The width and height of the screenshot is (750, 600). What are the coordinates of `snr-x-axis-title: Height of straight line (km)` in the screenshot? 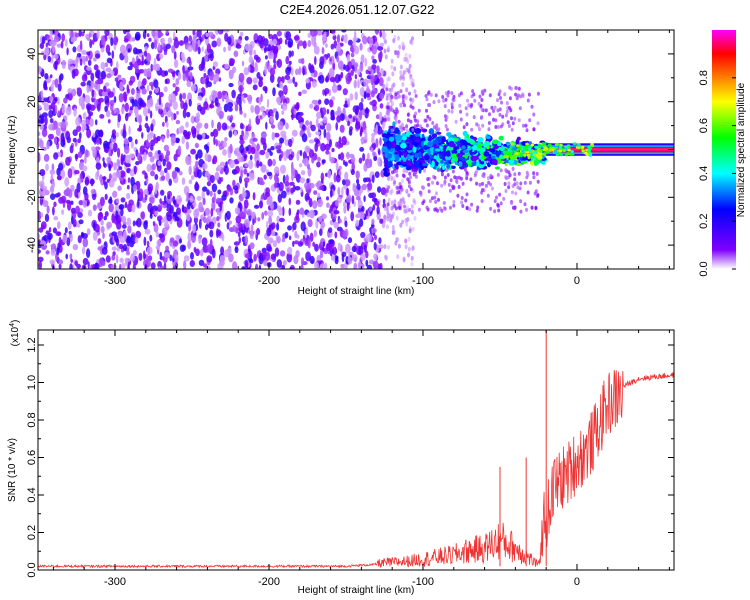 It's located at (356, 590).